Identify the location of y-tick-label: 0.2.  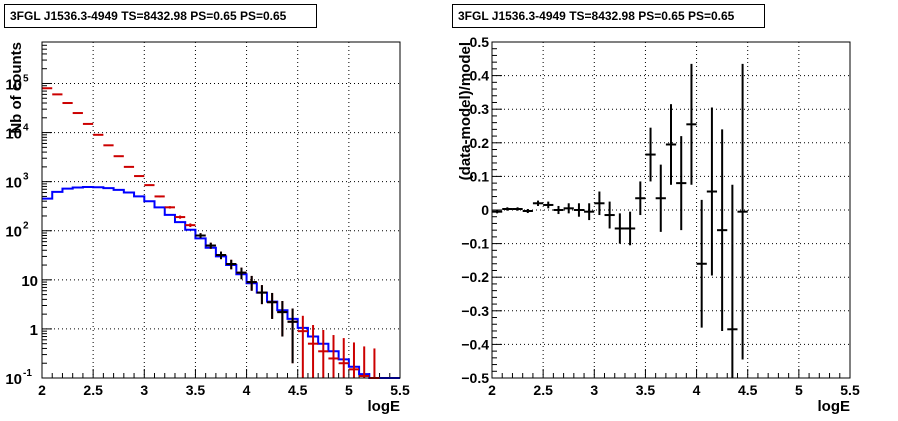
(480, 143).